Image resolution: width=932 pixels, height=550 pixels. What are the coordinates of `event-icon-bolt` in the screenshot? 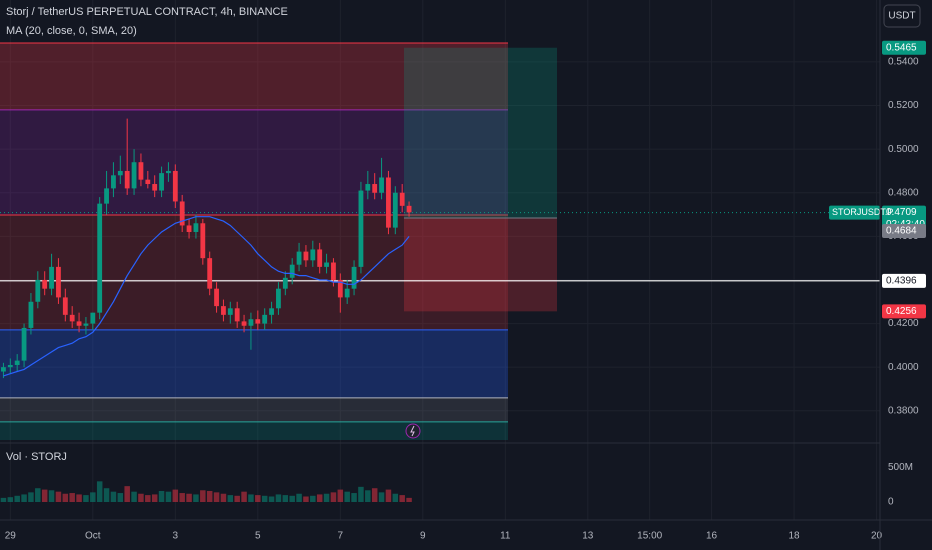 It's located at (412, 431).